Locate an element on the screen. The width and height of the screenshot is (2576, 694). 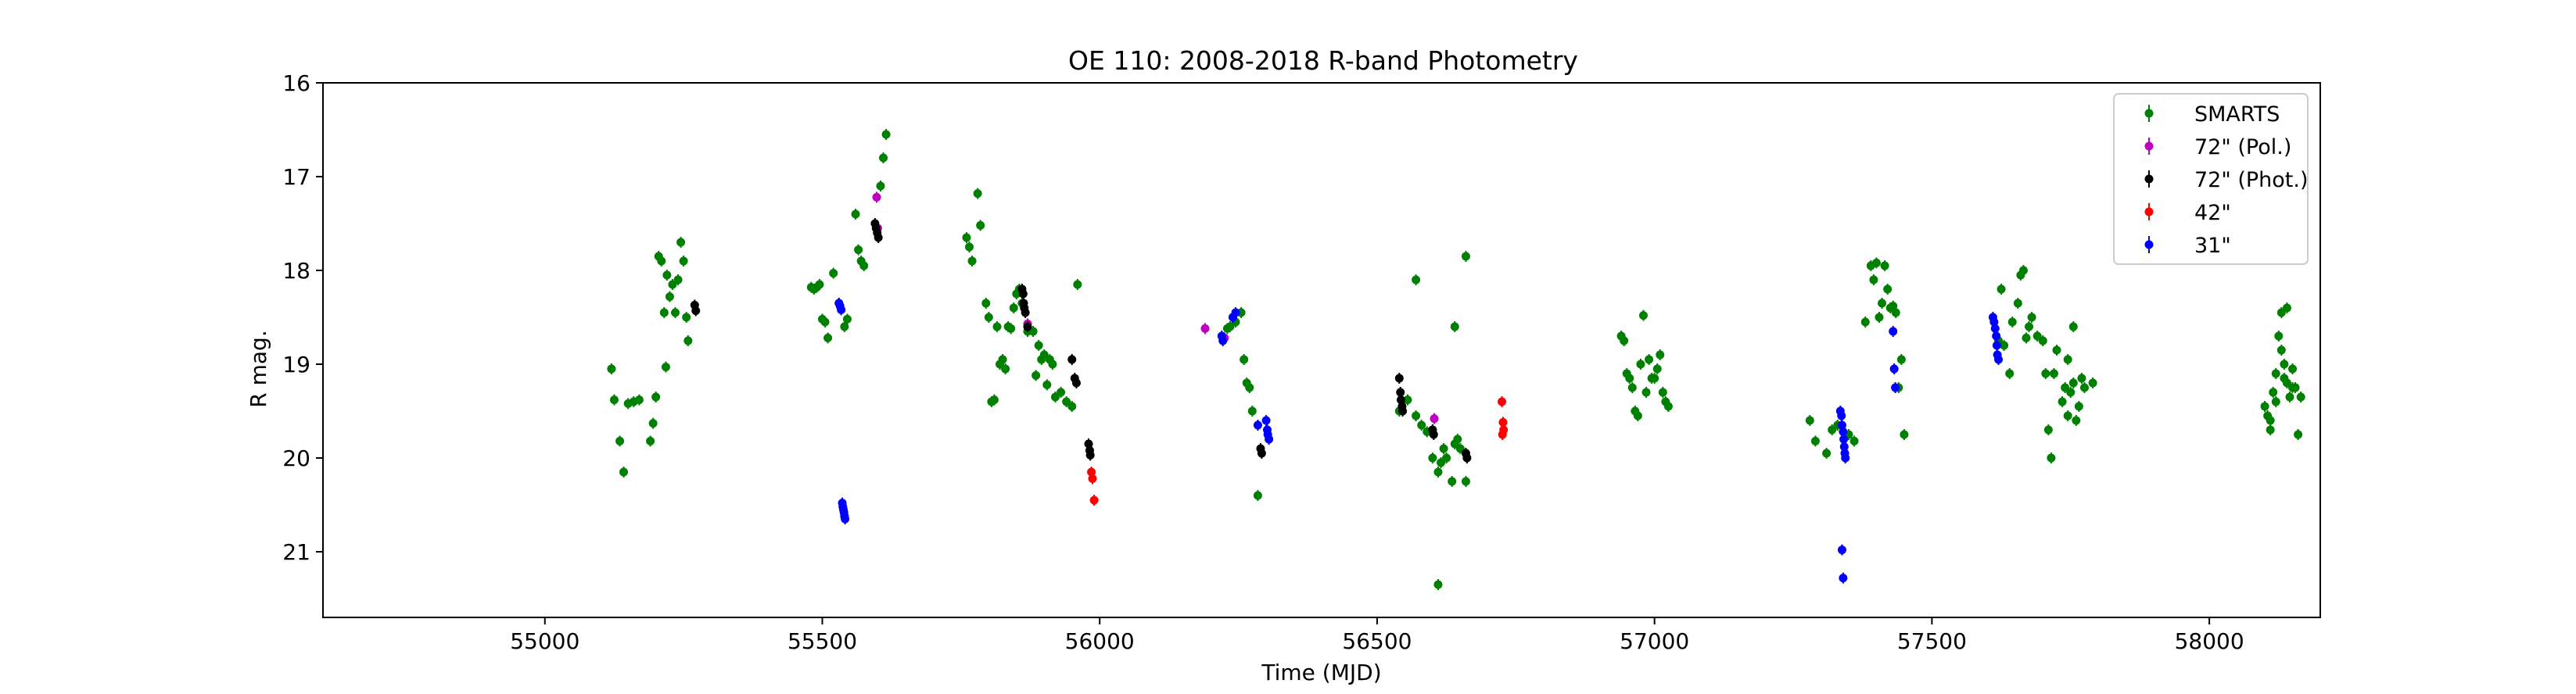
legend-item: SMARTS is located at coordinates (2212, 115).